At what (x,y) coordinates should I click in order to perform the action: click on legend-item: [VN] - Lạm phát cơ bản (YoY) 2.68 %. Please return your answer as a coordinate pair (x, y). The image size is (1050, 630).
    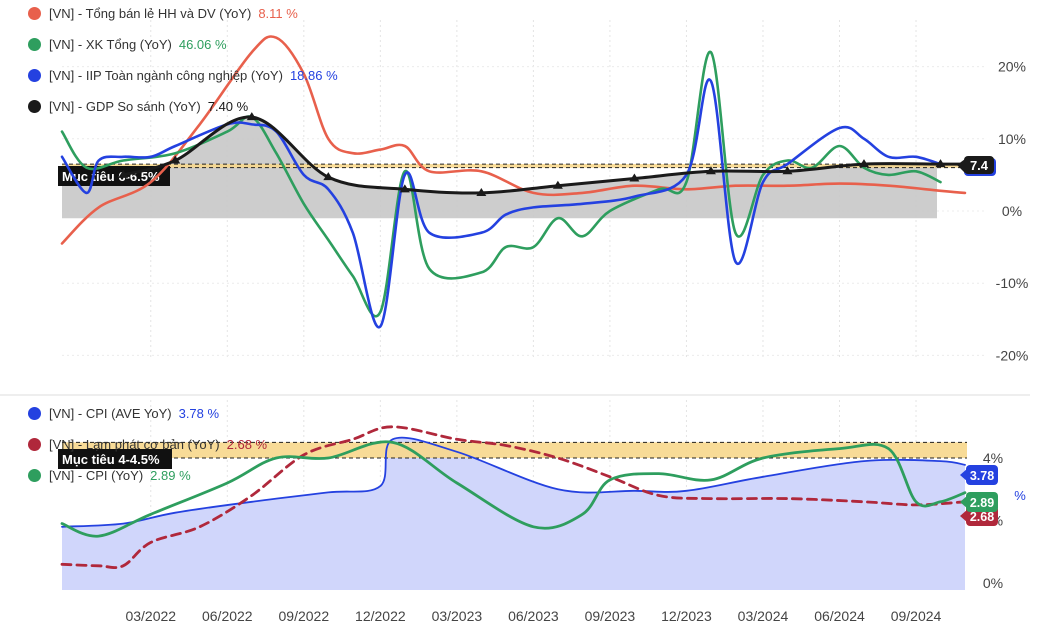
    Looking at the image, I should click on (147, 444).